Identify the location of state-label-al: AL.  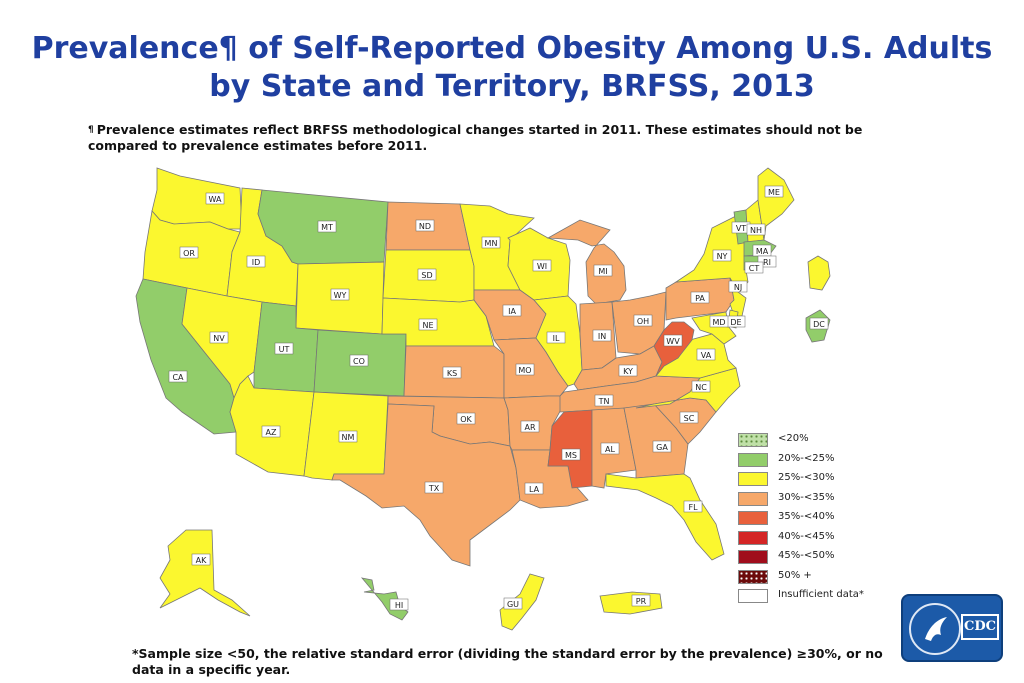
(610, 448).